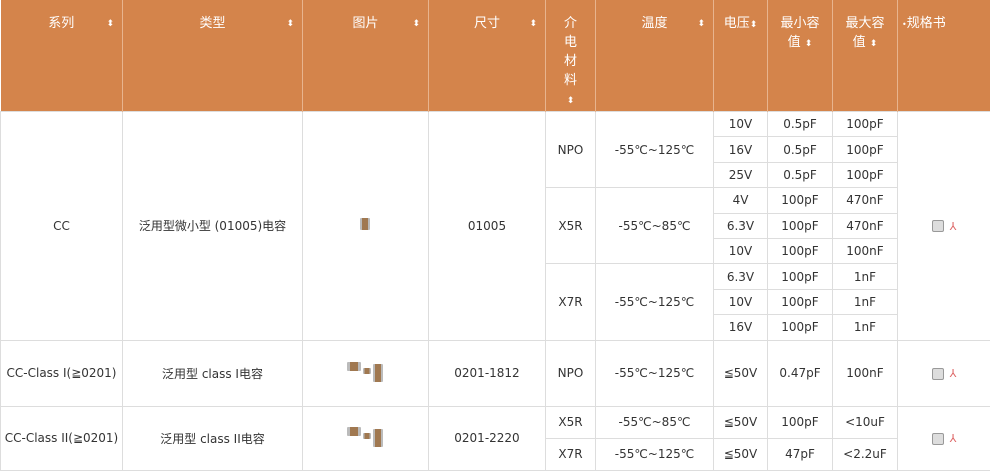  What do you see at coordinates (62, 373) in the screenshot?
I see `series-cell: CC-Class I(≧0201)` at bounding box center [62, 373].